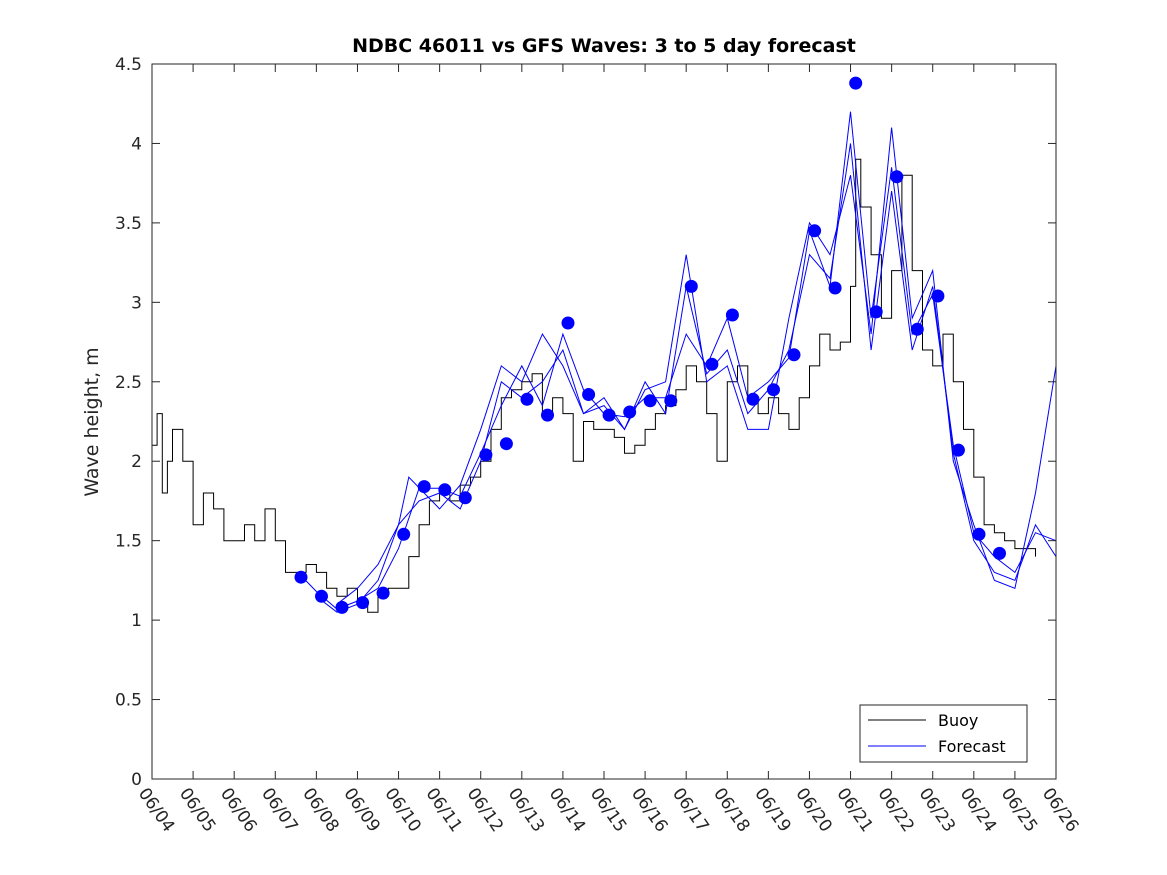  Describe the element at coordinates (978, 810) in the screenshot. I see `x-tick-label: 06/24` at that location.